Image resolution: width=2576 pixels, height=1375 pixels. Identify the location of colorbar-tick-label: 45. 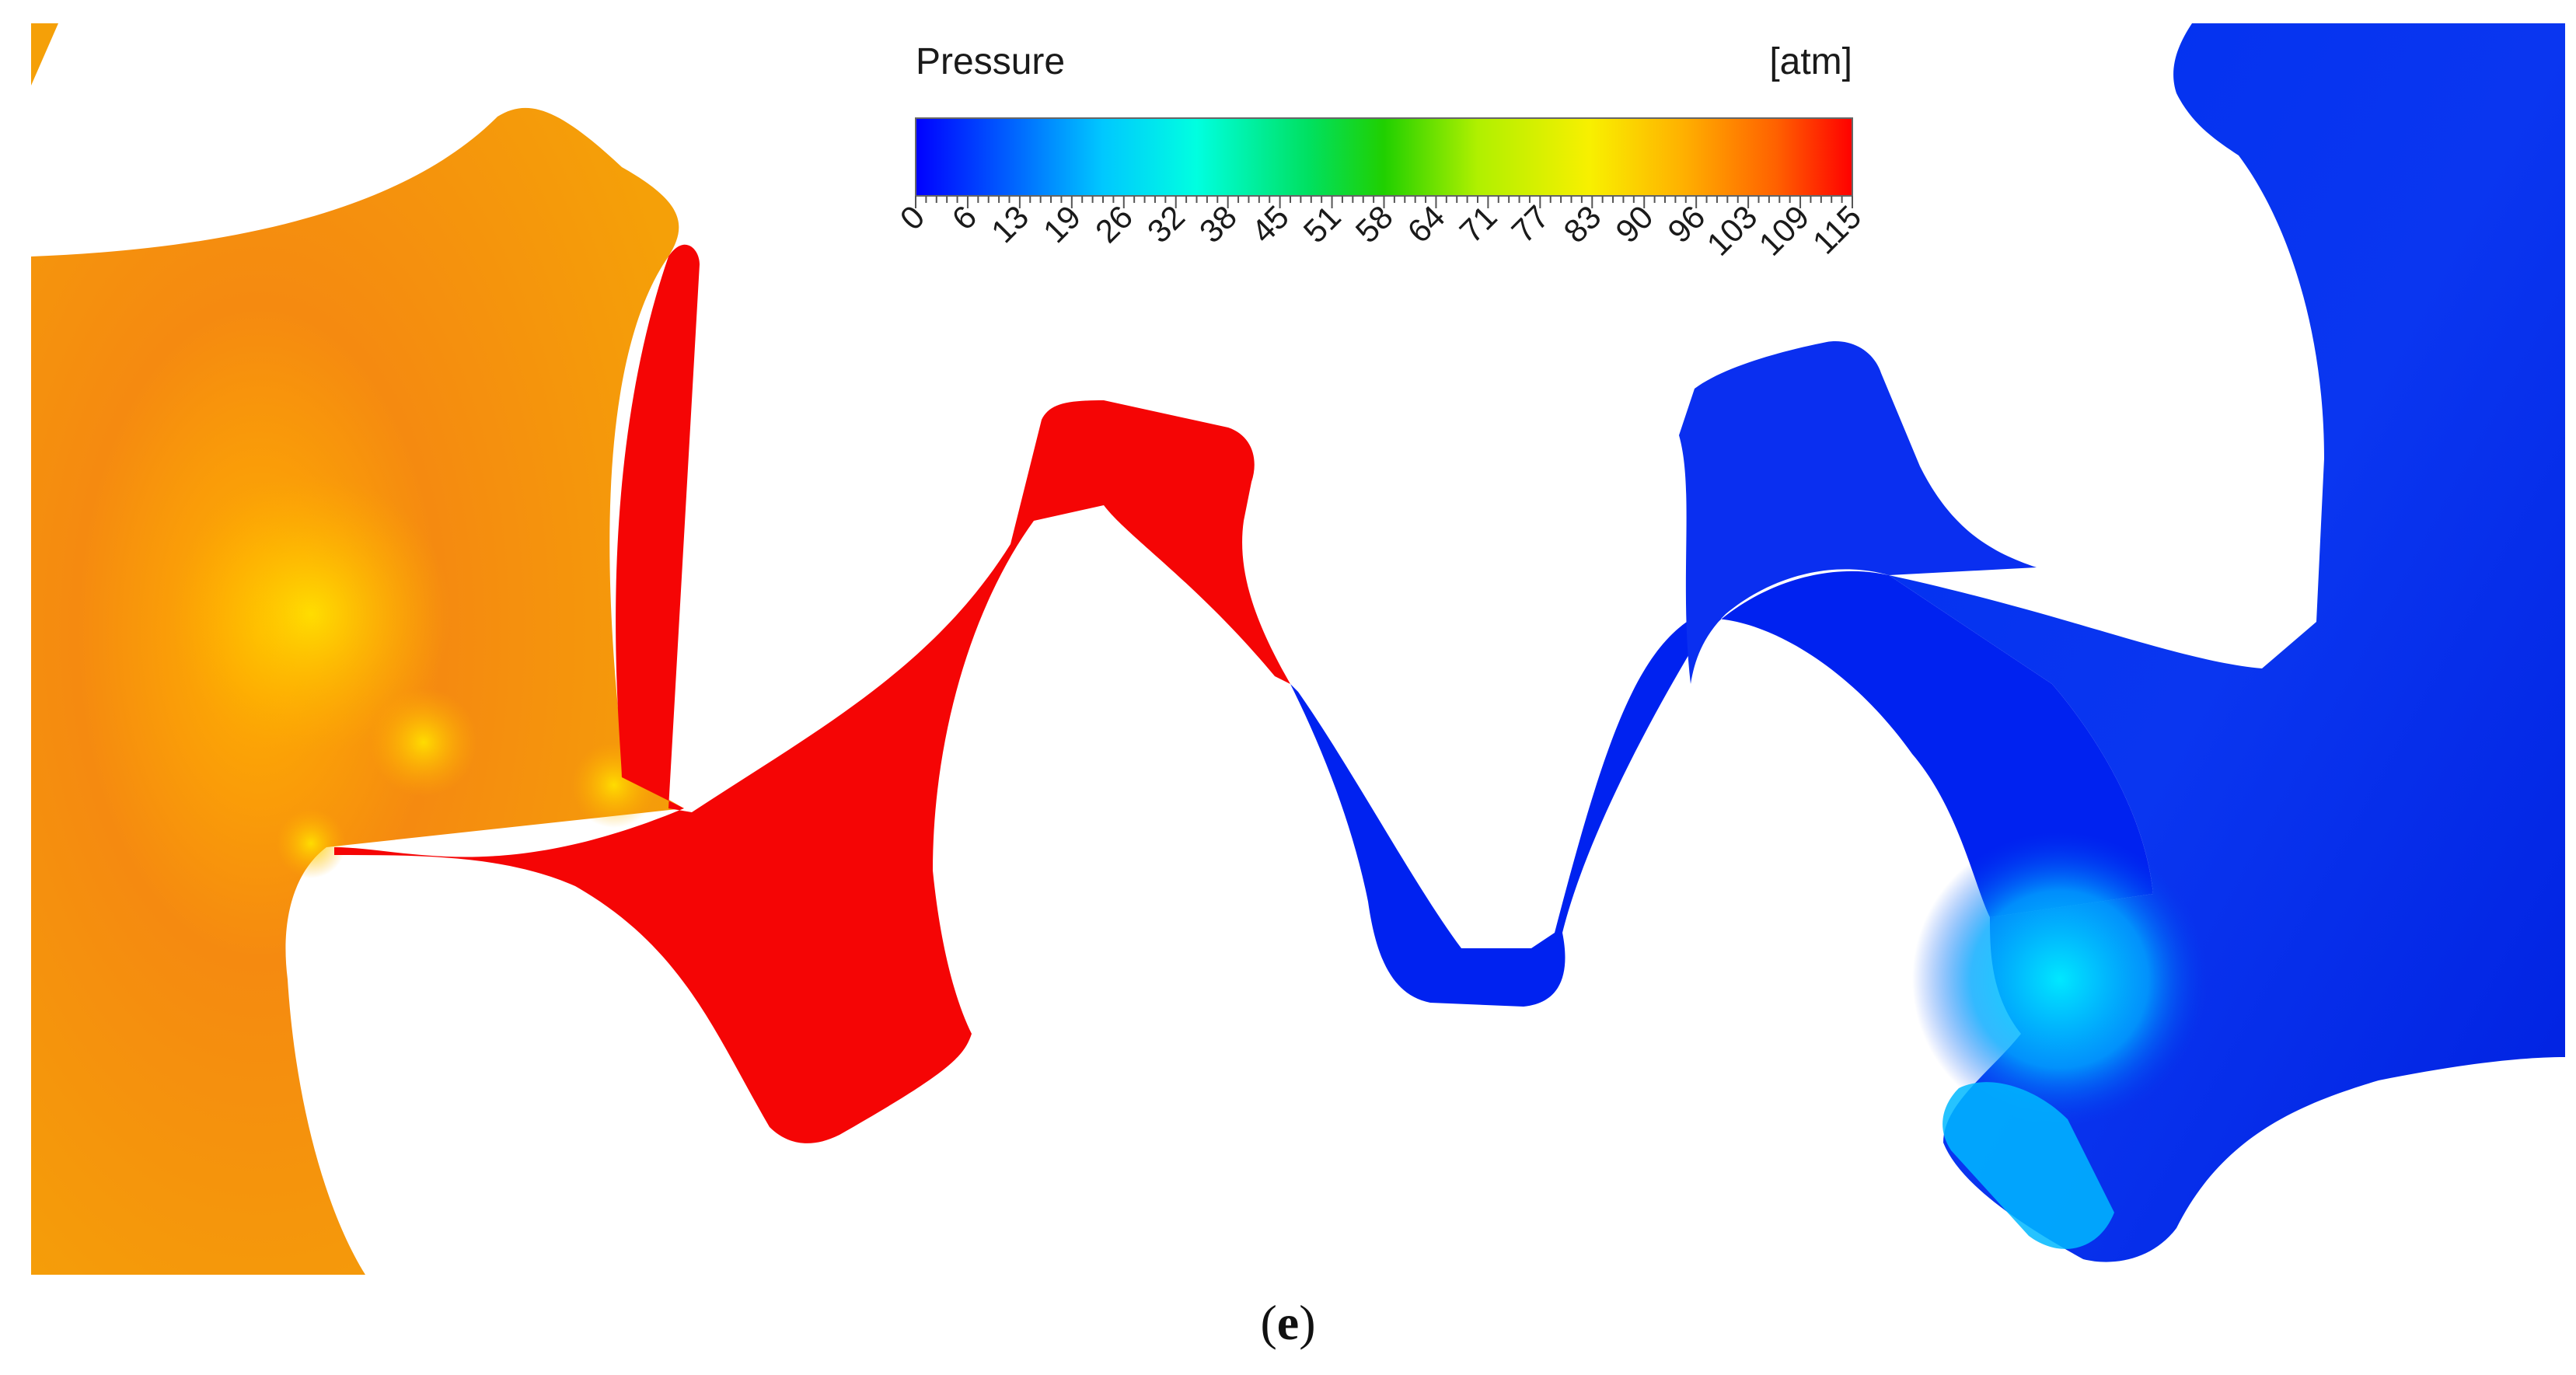
(1270, 224).